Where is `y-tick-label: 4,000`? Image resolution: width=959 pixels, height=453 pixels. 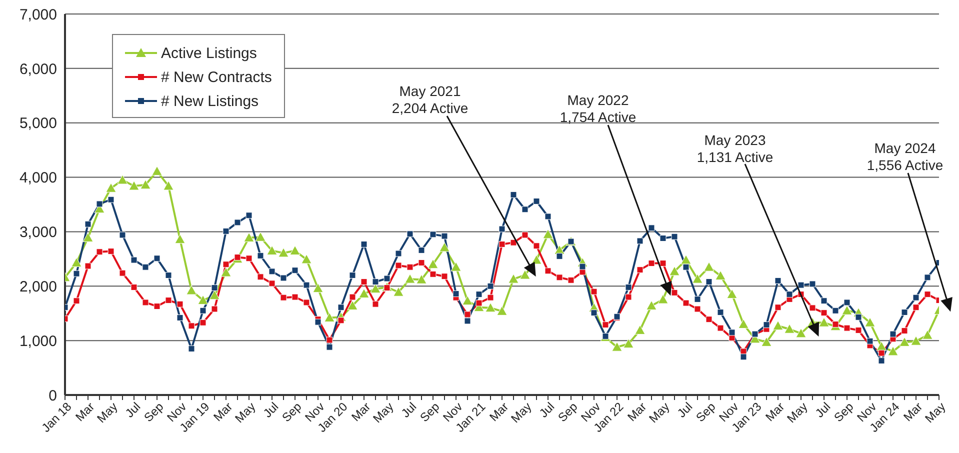
y-tick-label: 4,000 is located at coordinates (38, 178).